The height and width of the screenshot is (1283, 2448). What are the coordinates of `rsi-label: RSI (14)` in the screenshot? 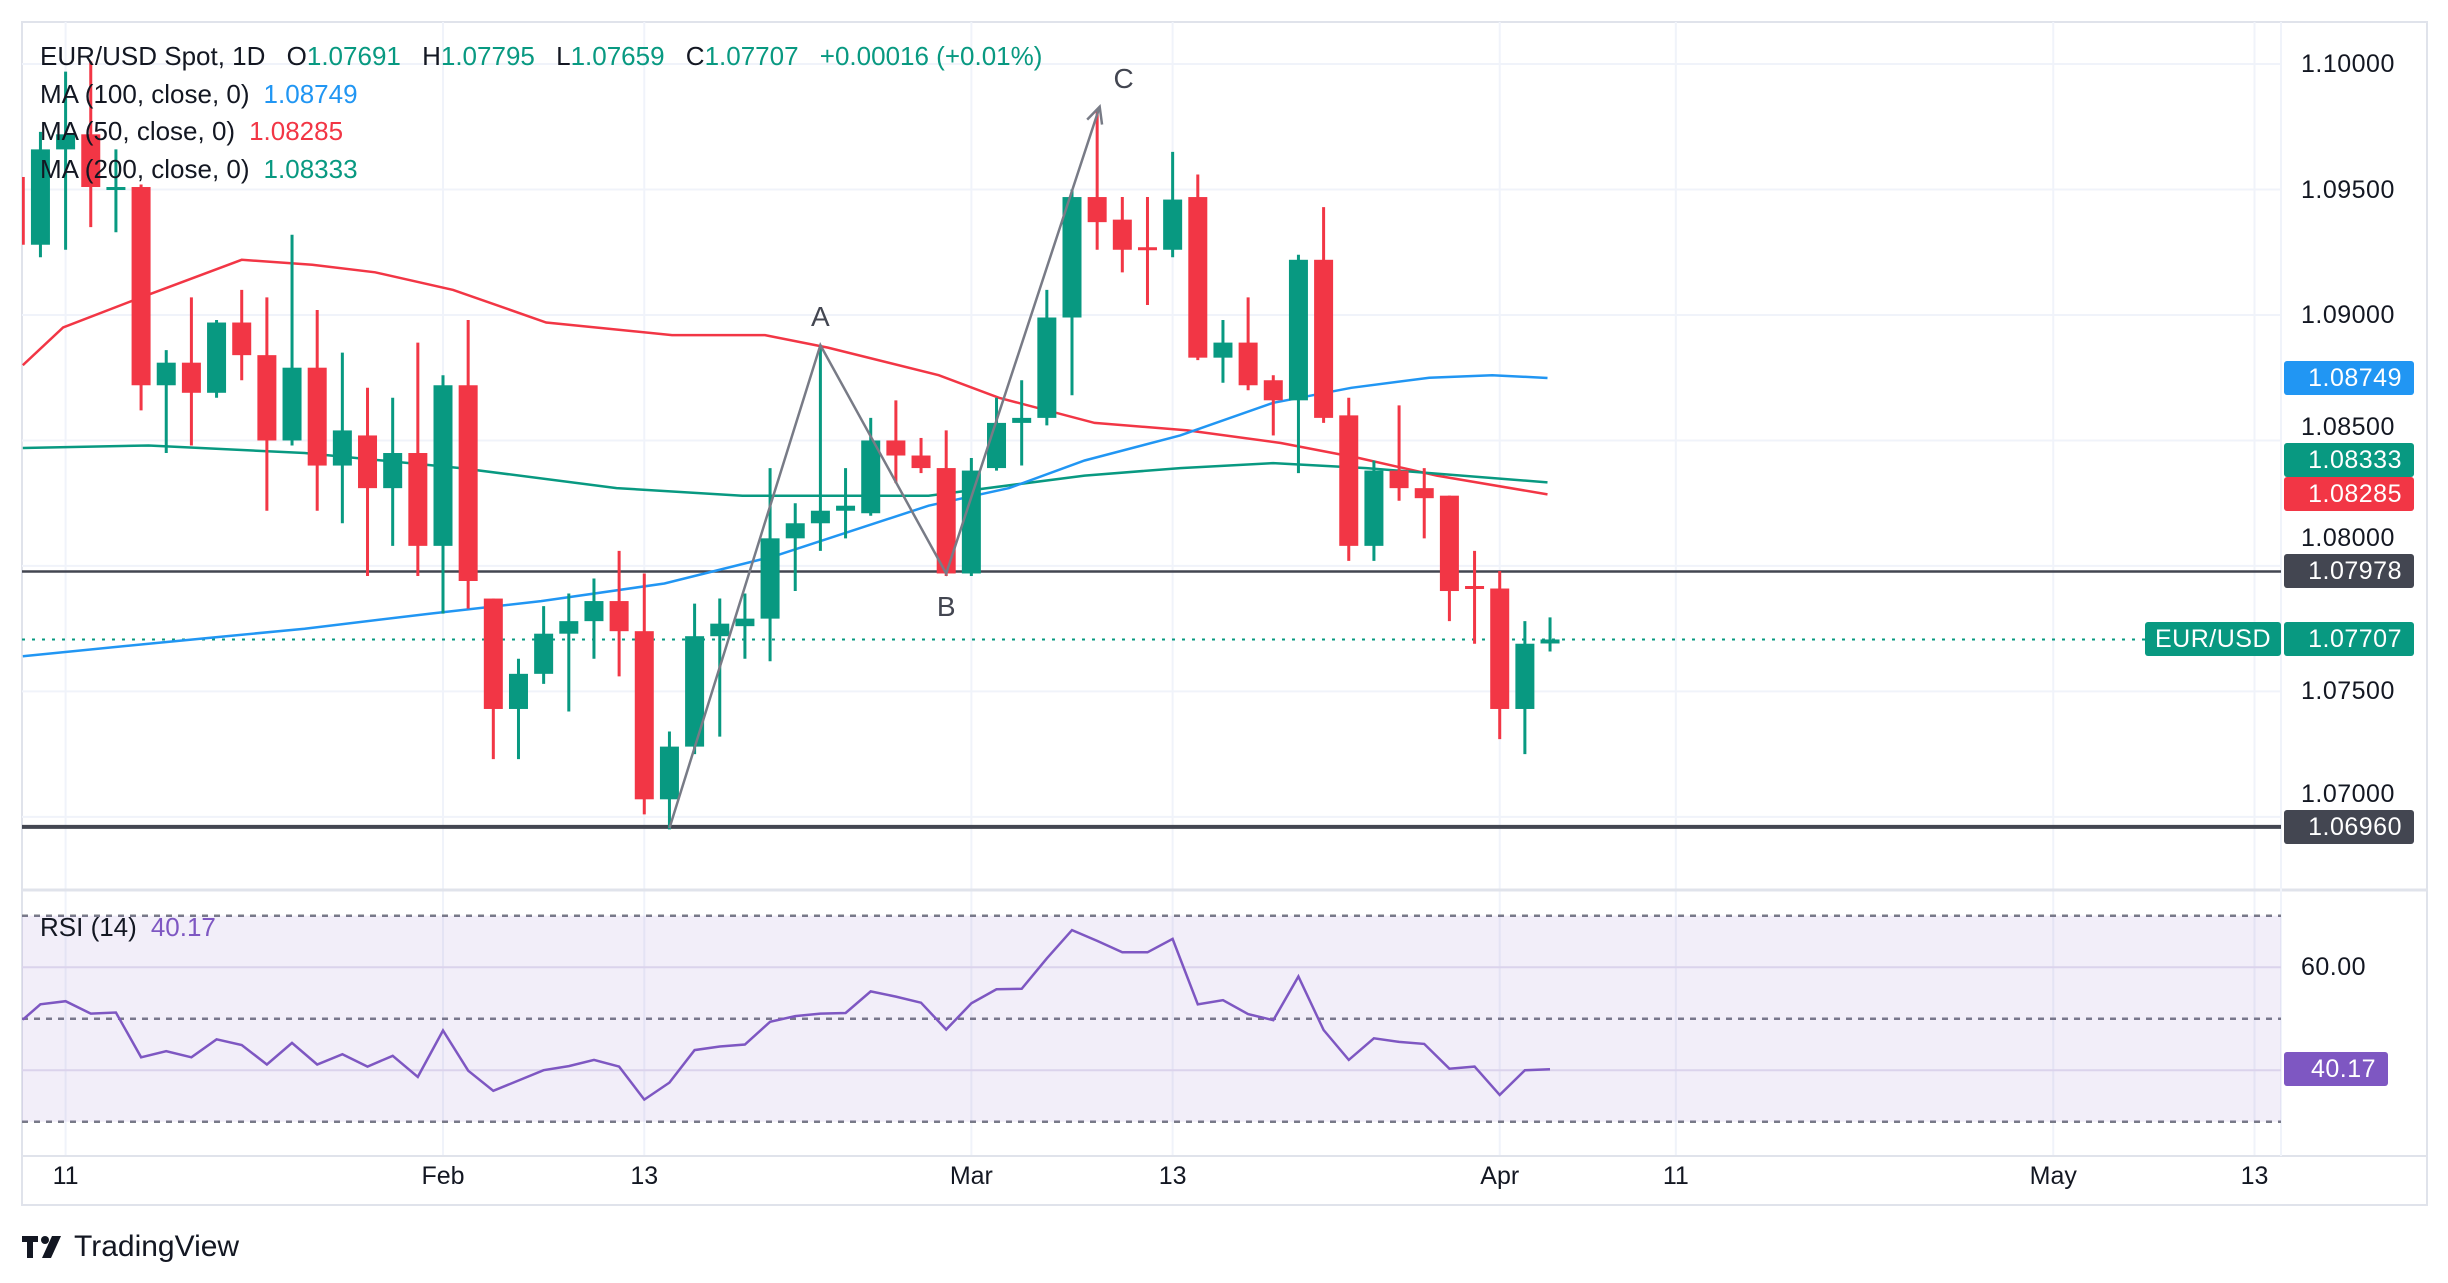 It's located at (88, 927).